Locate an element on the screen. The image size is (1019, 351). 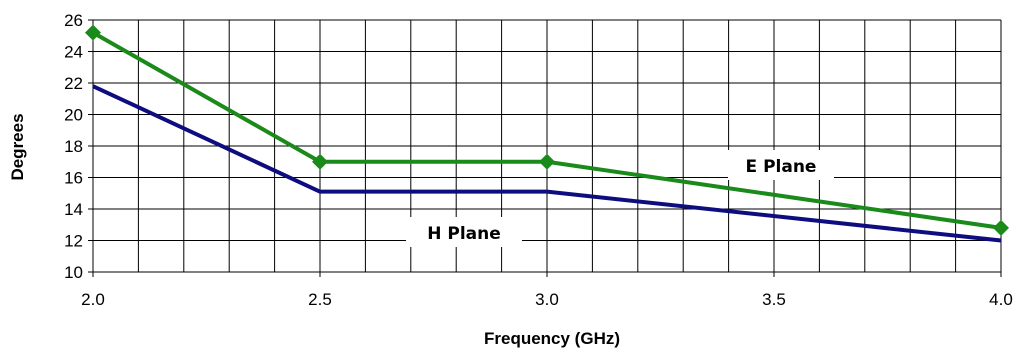
h-plane-label-text: H Plane is located at coordinates (464, 234).